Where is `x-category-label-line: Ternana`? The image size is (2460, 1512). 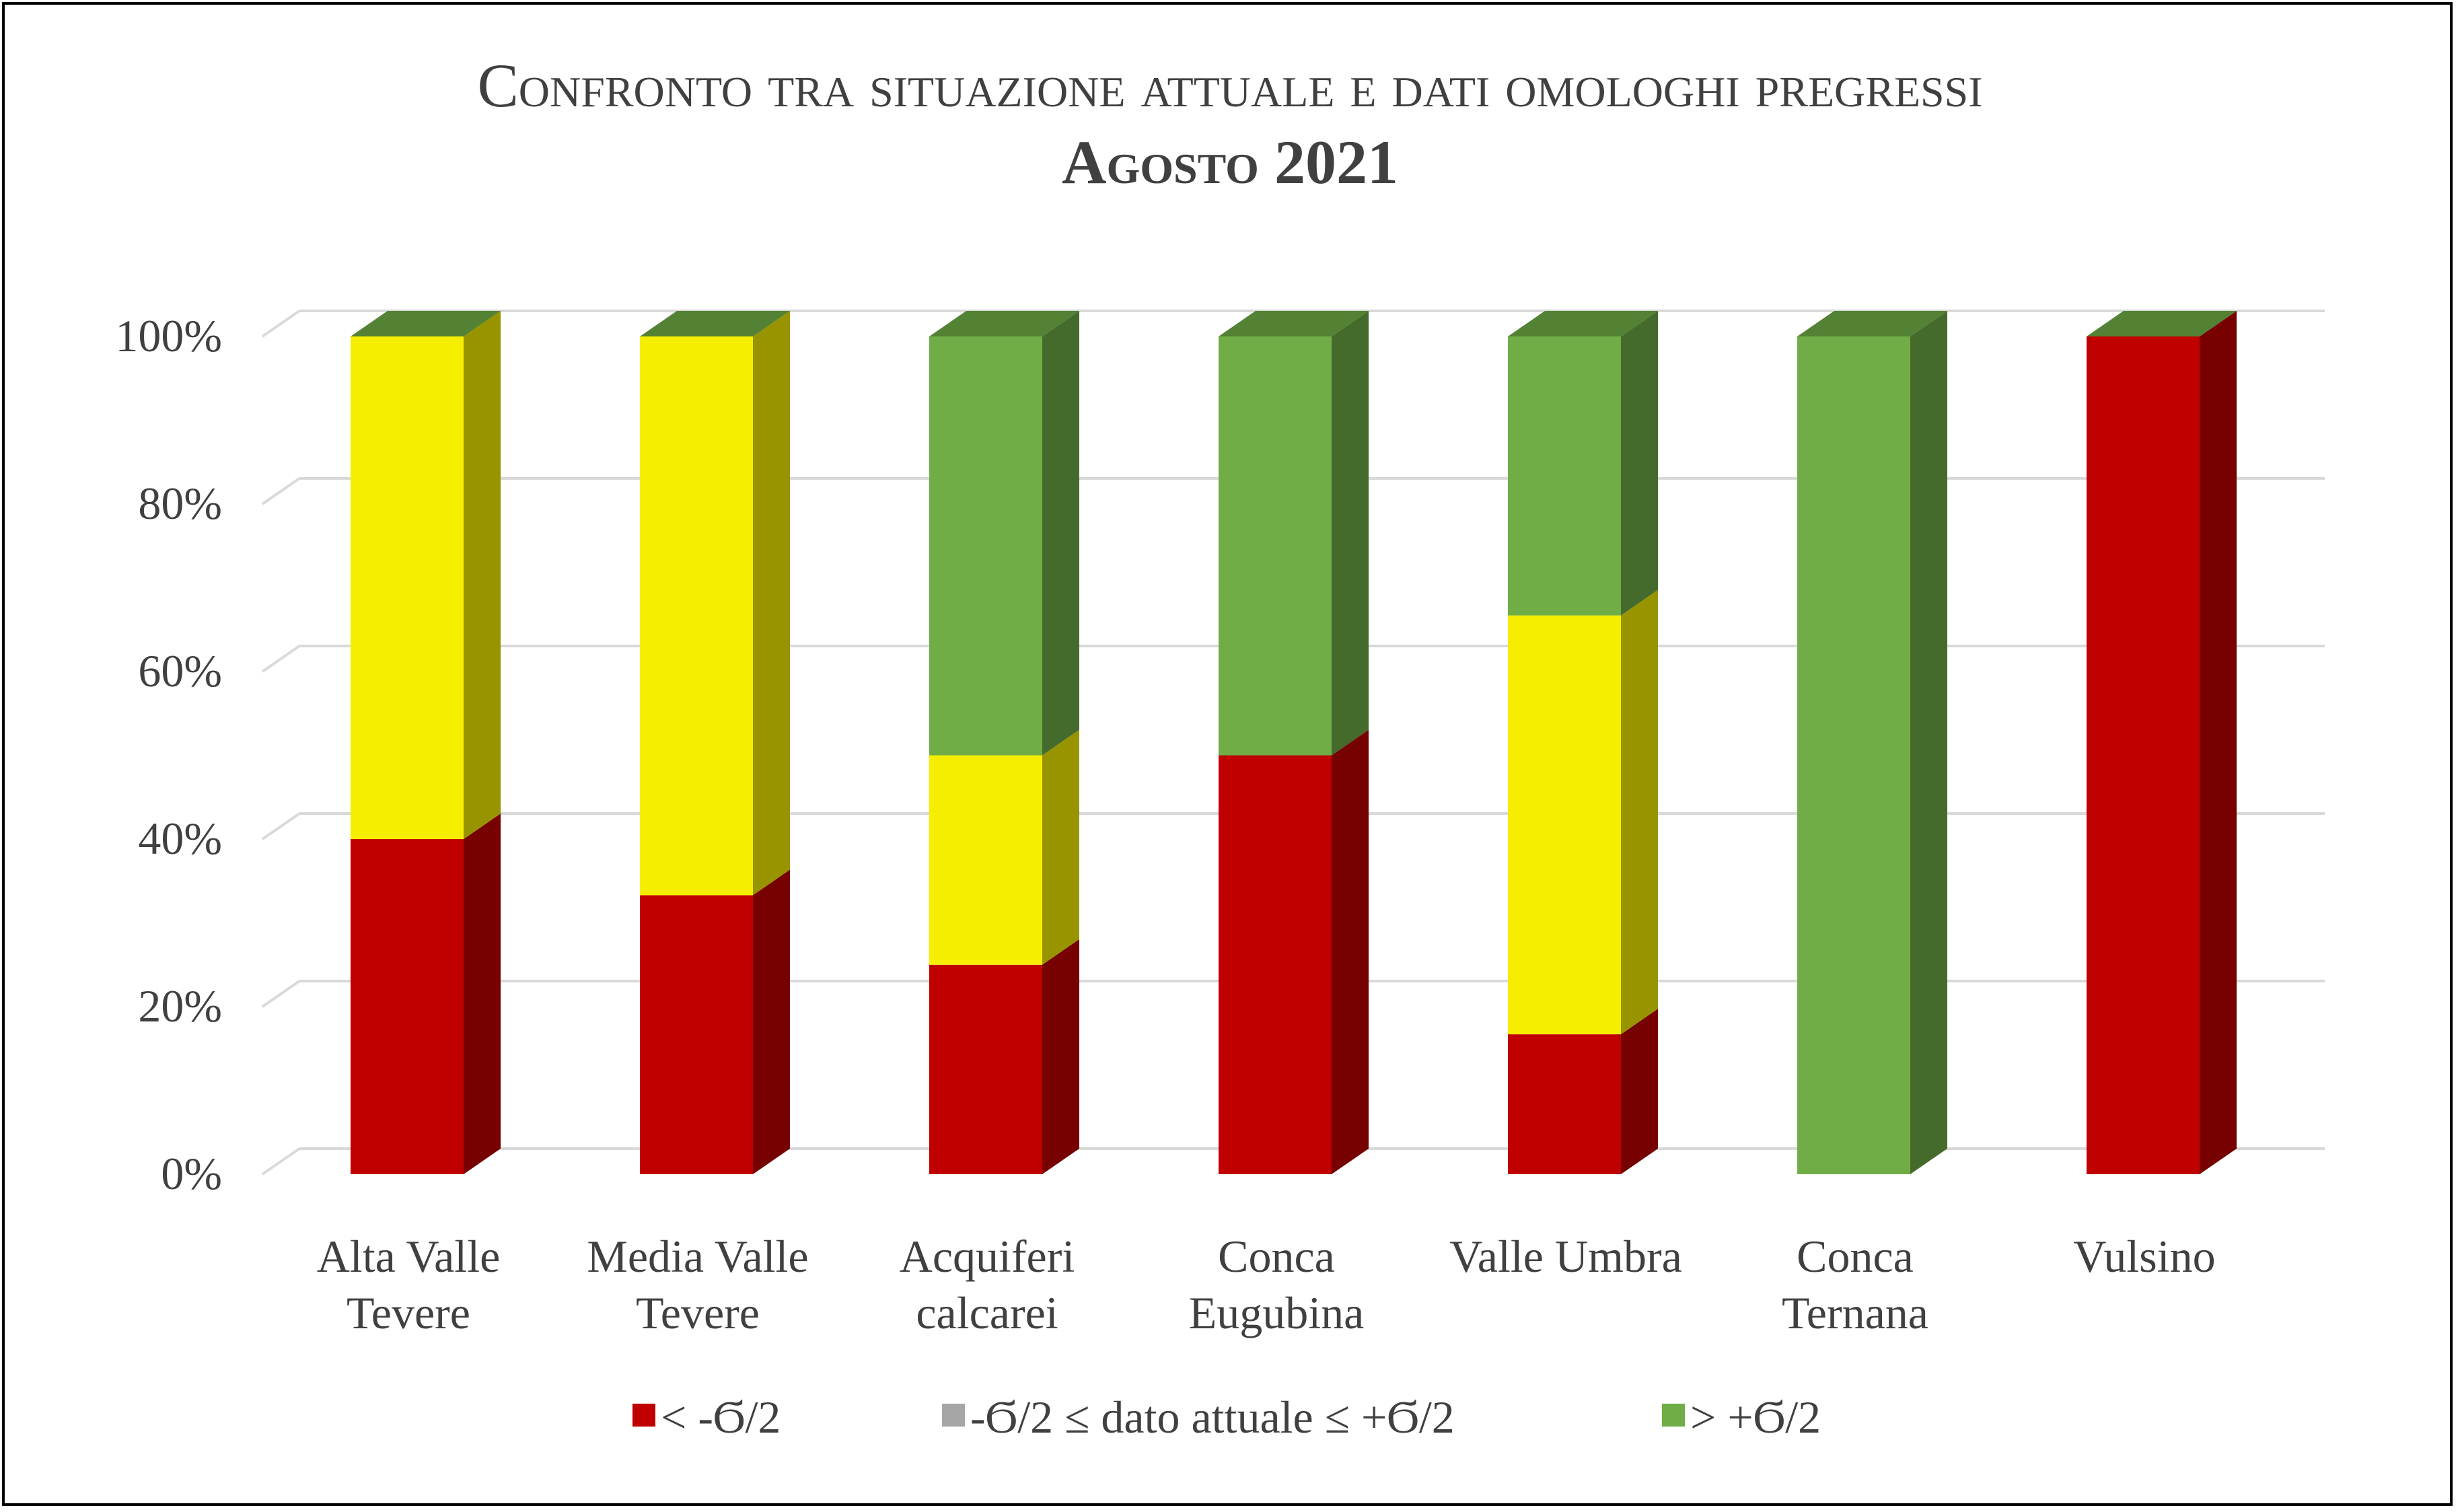 x-category-label-line: Ternana is located at coordinates (1855, 1312).